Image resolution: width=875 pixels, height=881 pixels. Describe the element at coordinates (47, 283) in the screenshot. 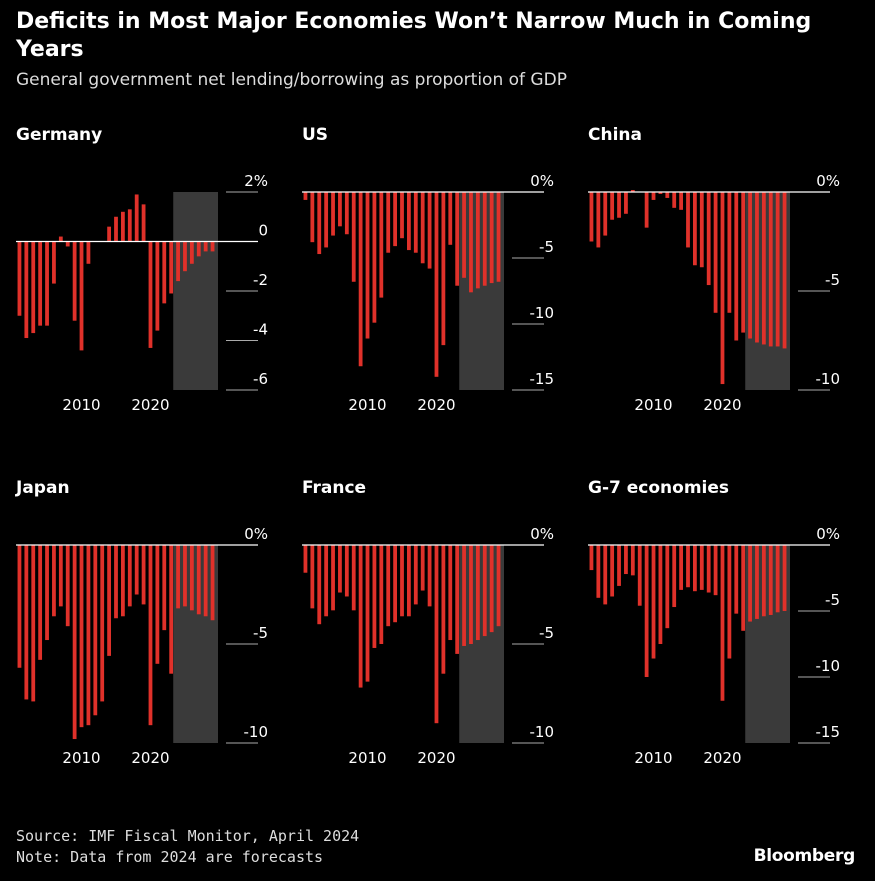

I see `bar-2005` at that location.